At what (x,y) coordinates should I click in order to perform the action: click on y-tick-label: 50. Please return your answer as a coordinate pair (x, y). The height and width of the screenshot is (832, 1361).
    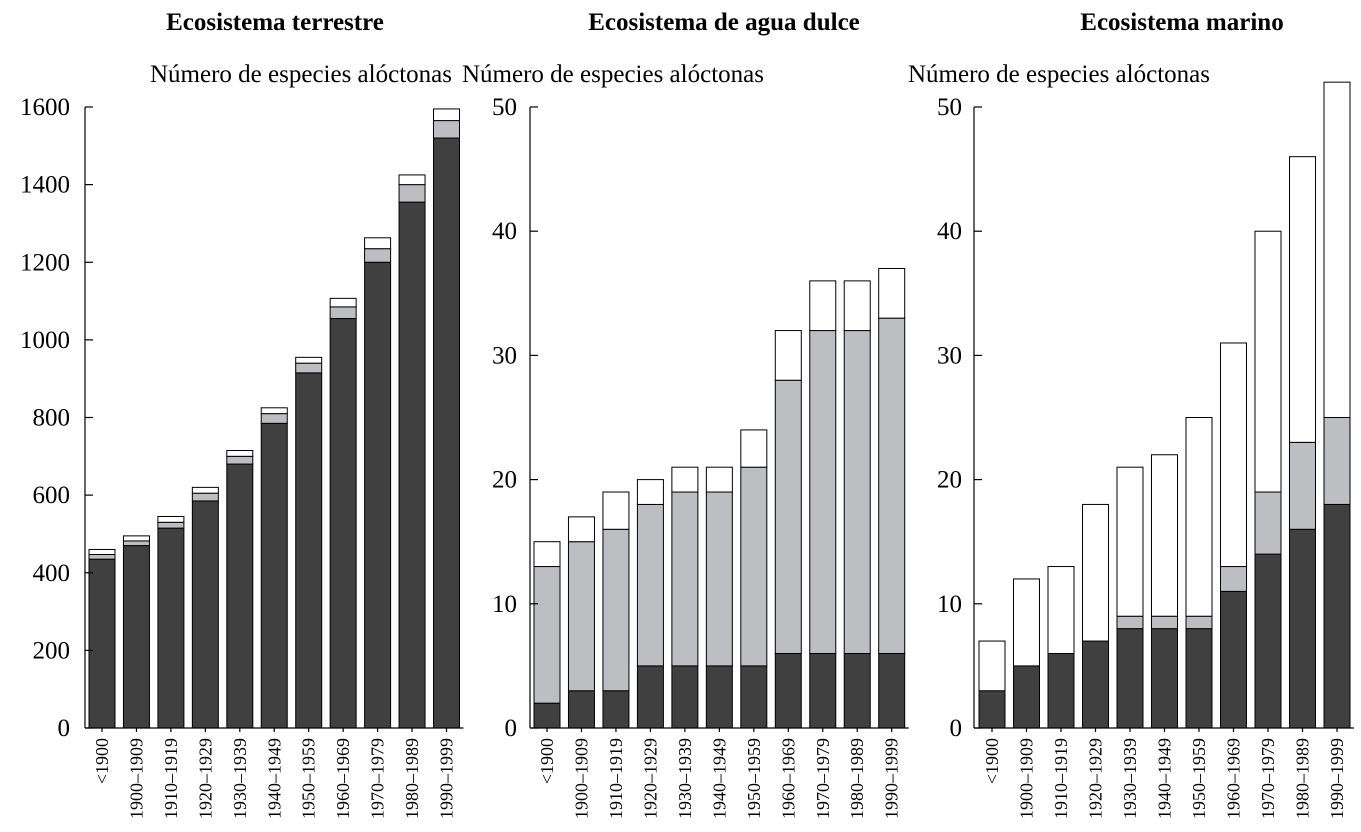
    Looking at the image, I should click on (504, 107).